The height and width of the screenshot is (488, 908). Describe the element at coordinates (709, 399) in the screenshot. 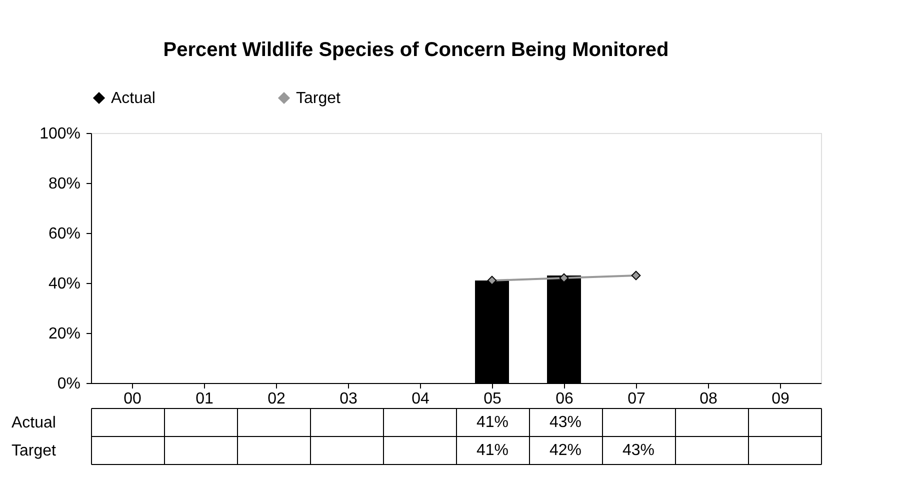

I see `x-tick-label: 08` at that location.